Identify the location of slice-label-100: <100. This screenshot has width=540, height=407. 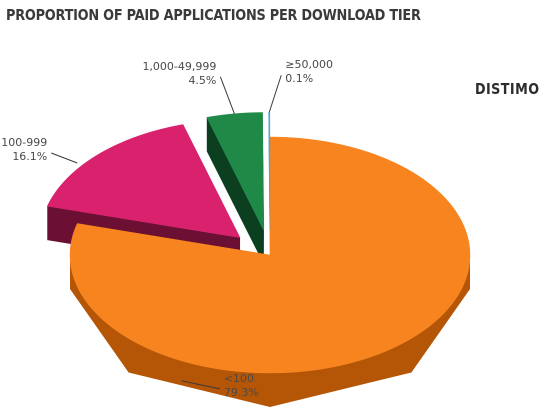
(239, 378).